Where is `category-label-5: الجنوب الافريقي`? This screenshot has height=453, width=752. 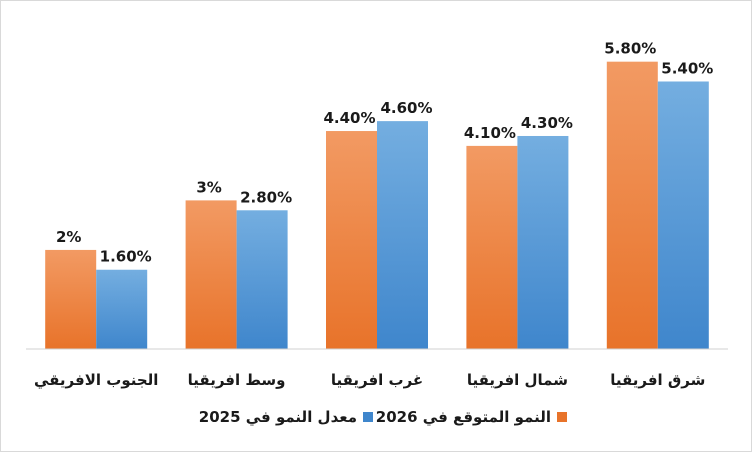 category-label-5: الجنوب الافريقي is located at coordinates (96, 380).